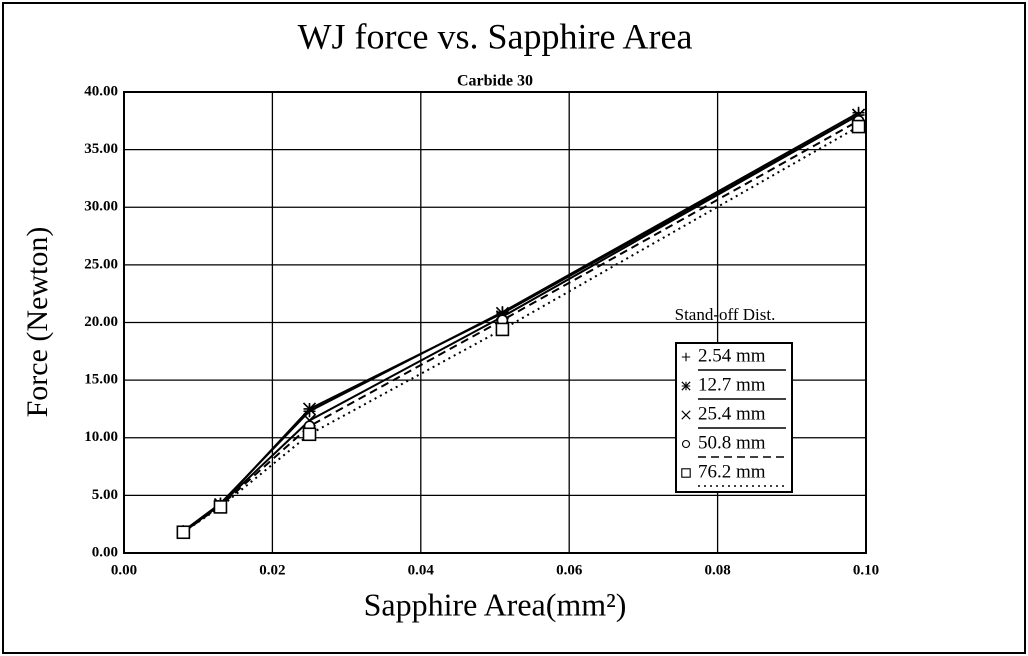 The width and height of the screenshot is (1028, 656). I want to click on y-axis-label: Force (Newton), so click(37, 322).